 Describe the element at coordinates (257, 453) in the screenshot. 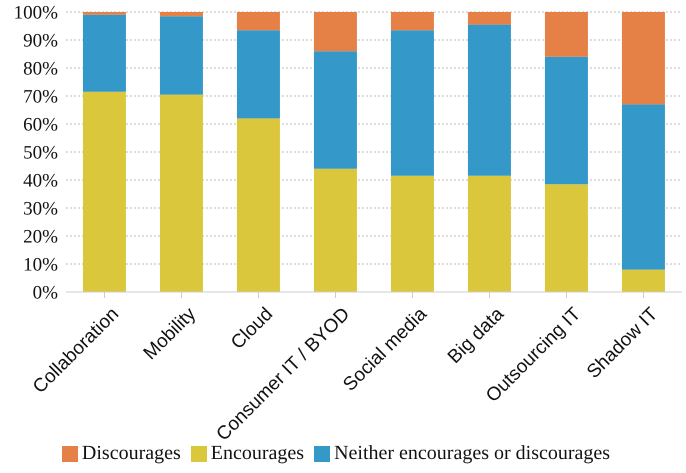

I see `legend-label: Encourages` at that location.